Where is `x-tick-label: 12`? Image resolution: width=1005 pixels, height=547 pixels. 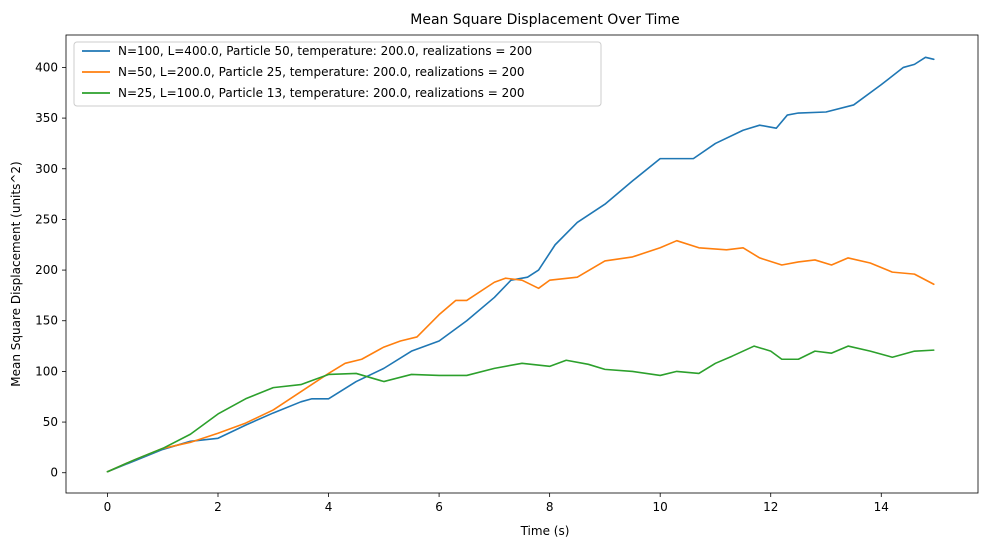
x-tick-label: 12 is located at coordinates (770, 507).